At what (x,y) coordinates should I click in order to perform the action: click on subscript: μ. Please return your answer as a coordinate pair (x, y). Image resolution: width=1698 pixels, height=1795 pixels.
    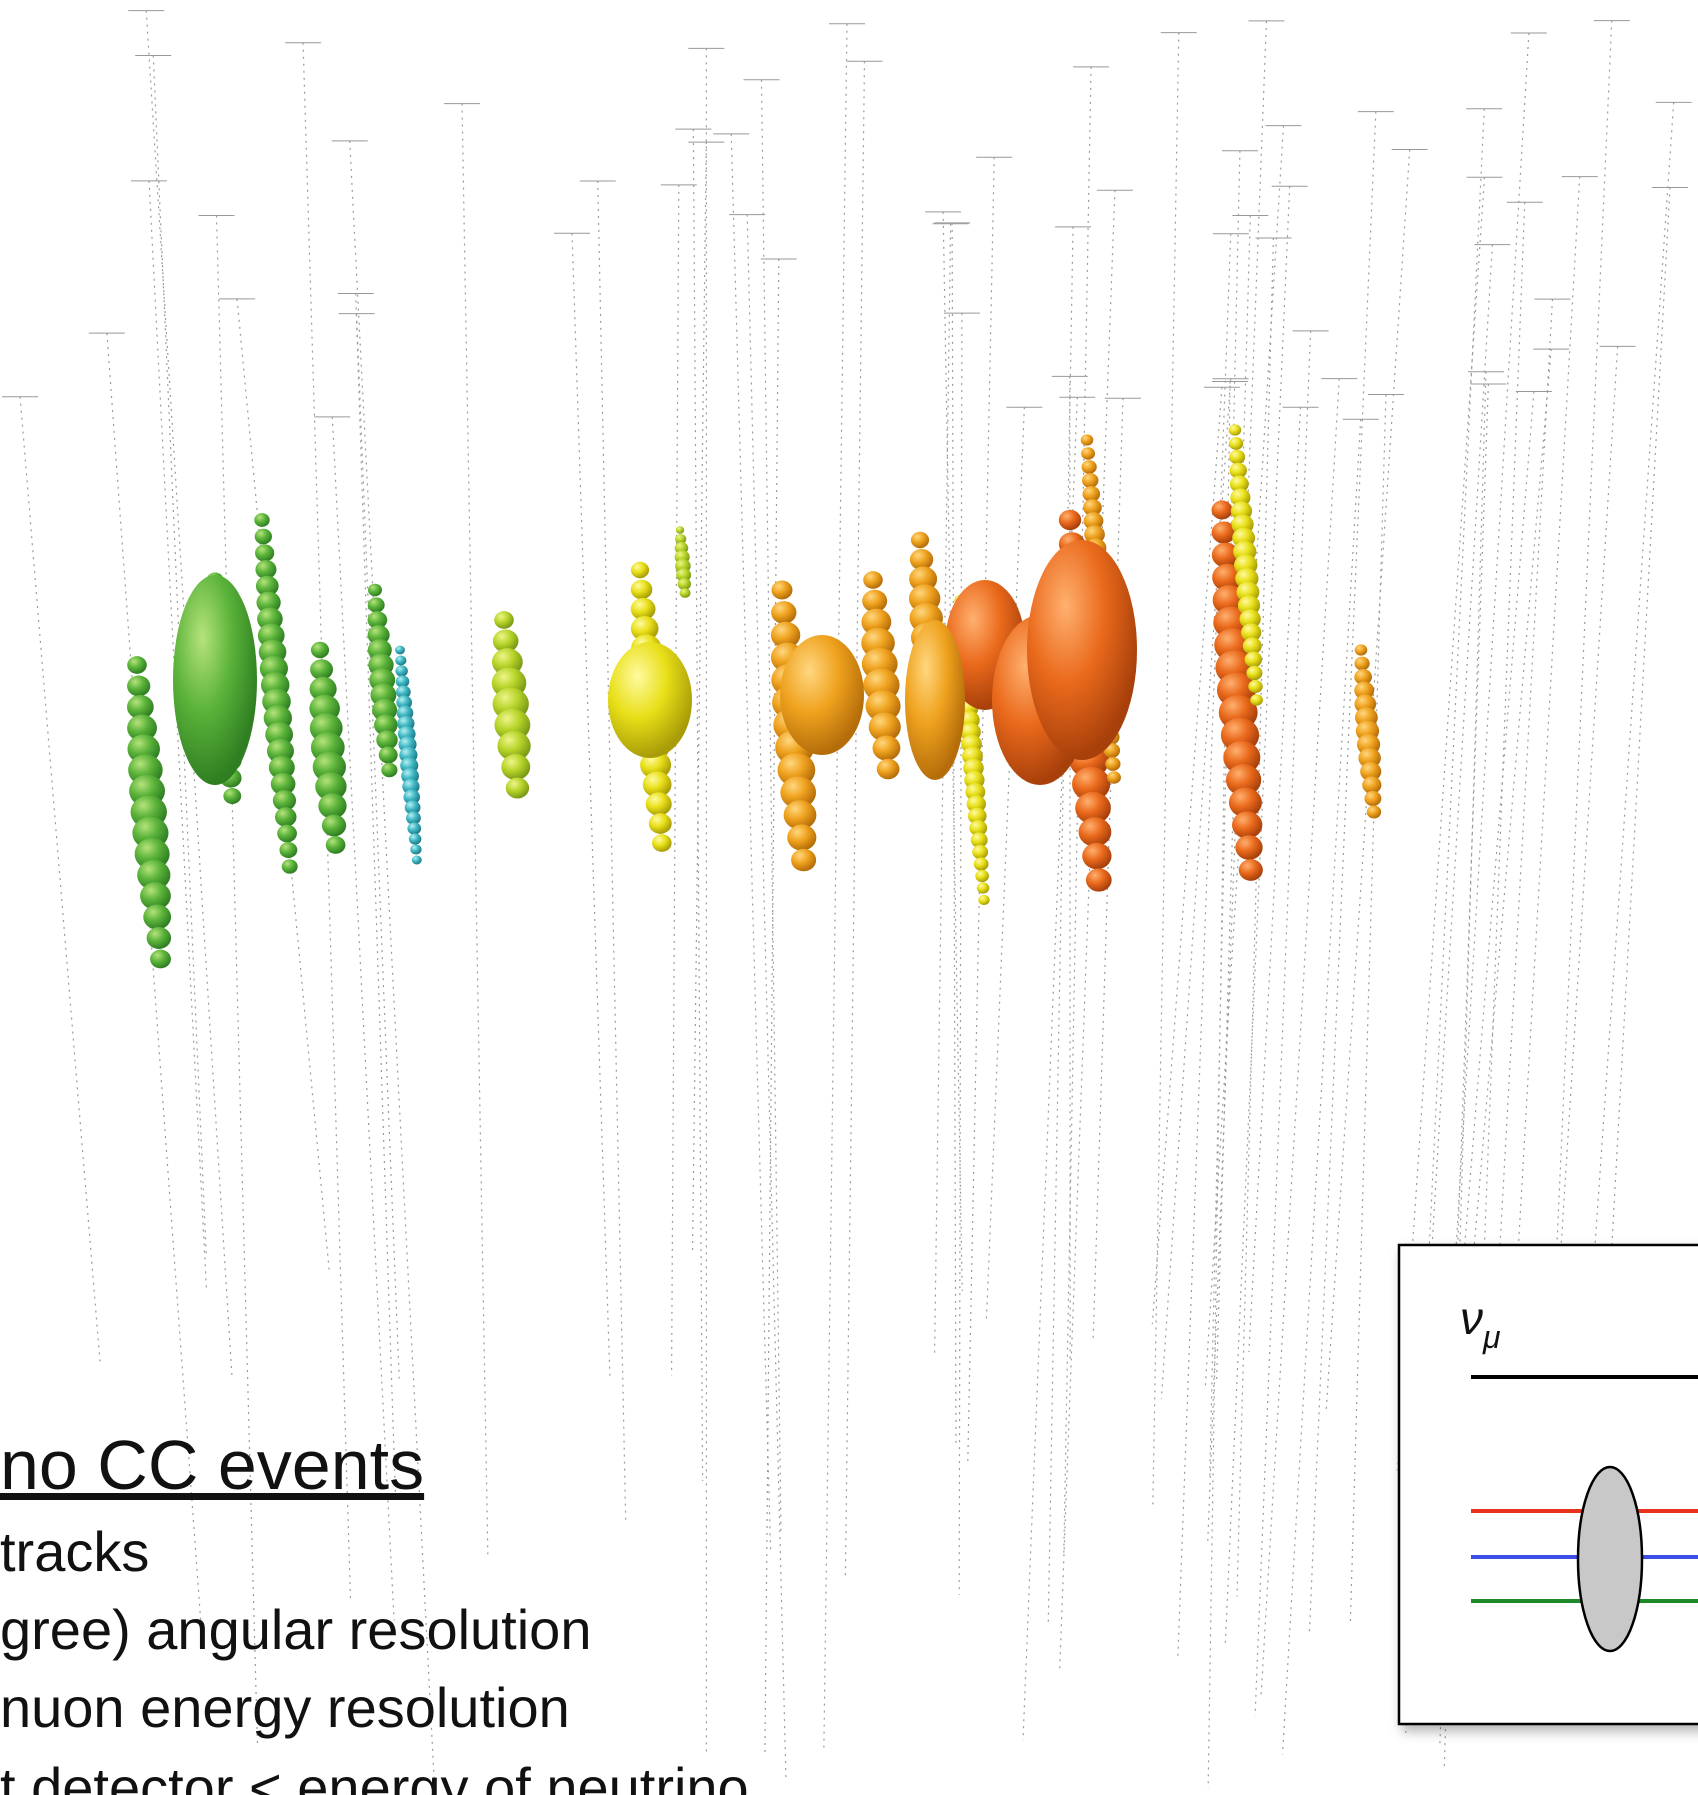
    Looking at the image, I should click on (1491, 1337).